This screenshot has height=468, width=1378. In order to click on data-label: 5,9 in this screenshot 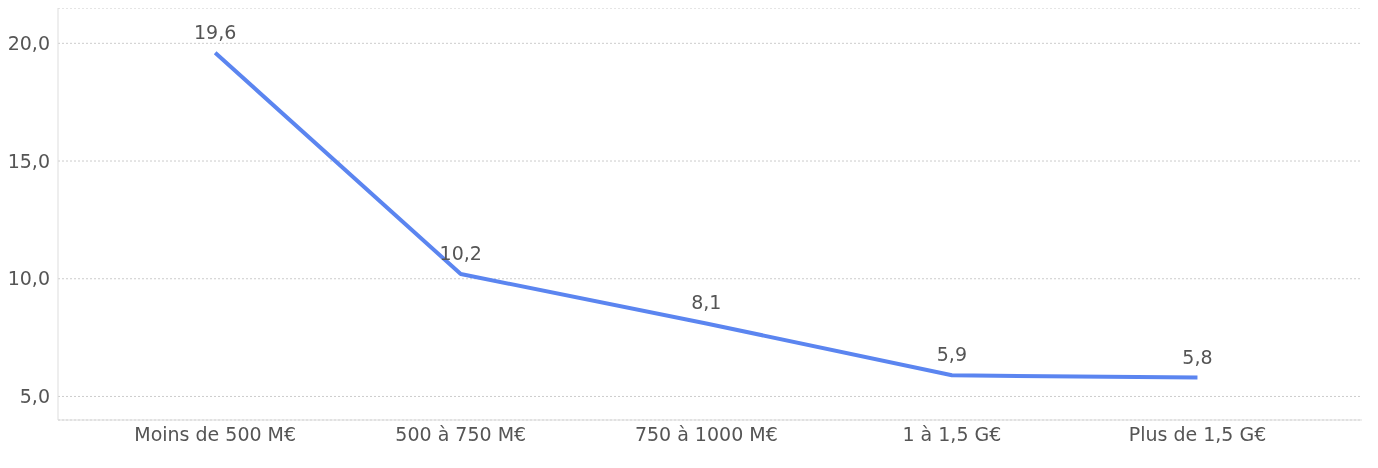, I will do `click(951, 354)`.